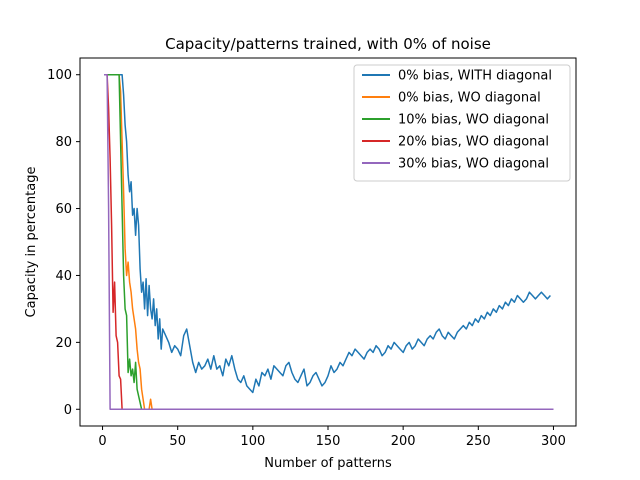 The image size is (640, 480). I want to click on legend-box, so click(462, 123).